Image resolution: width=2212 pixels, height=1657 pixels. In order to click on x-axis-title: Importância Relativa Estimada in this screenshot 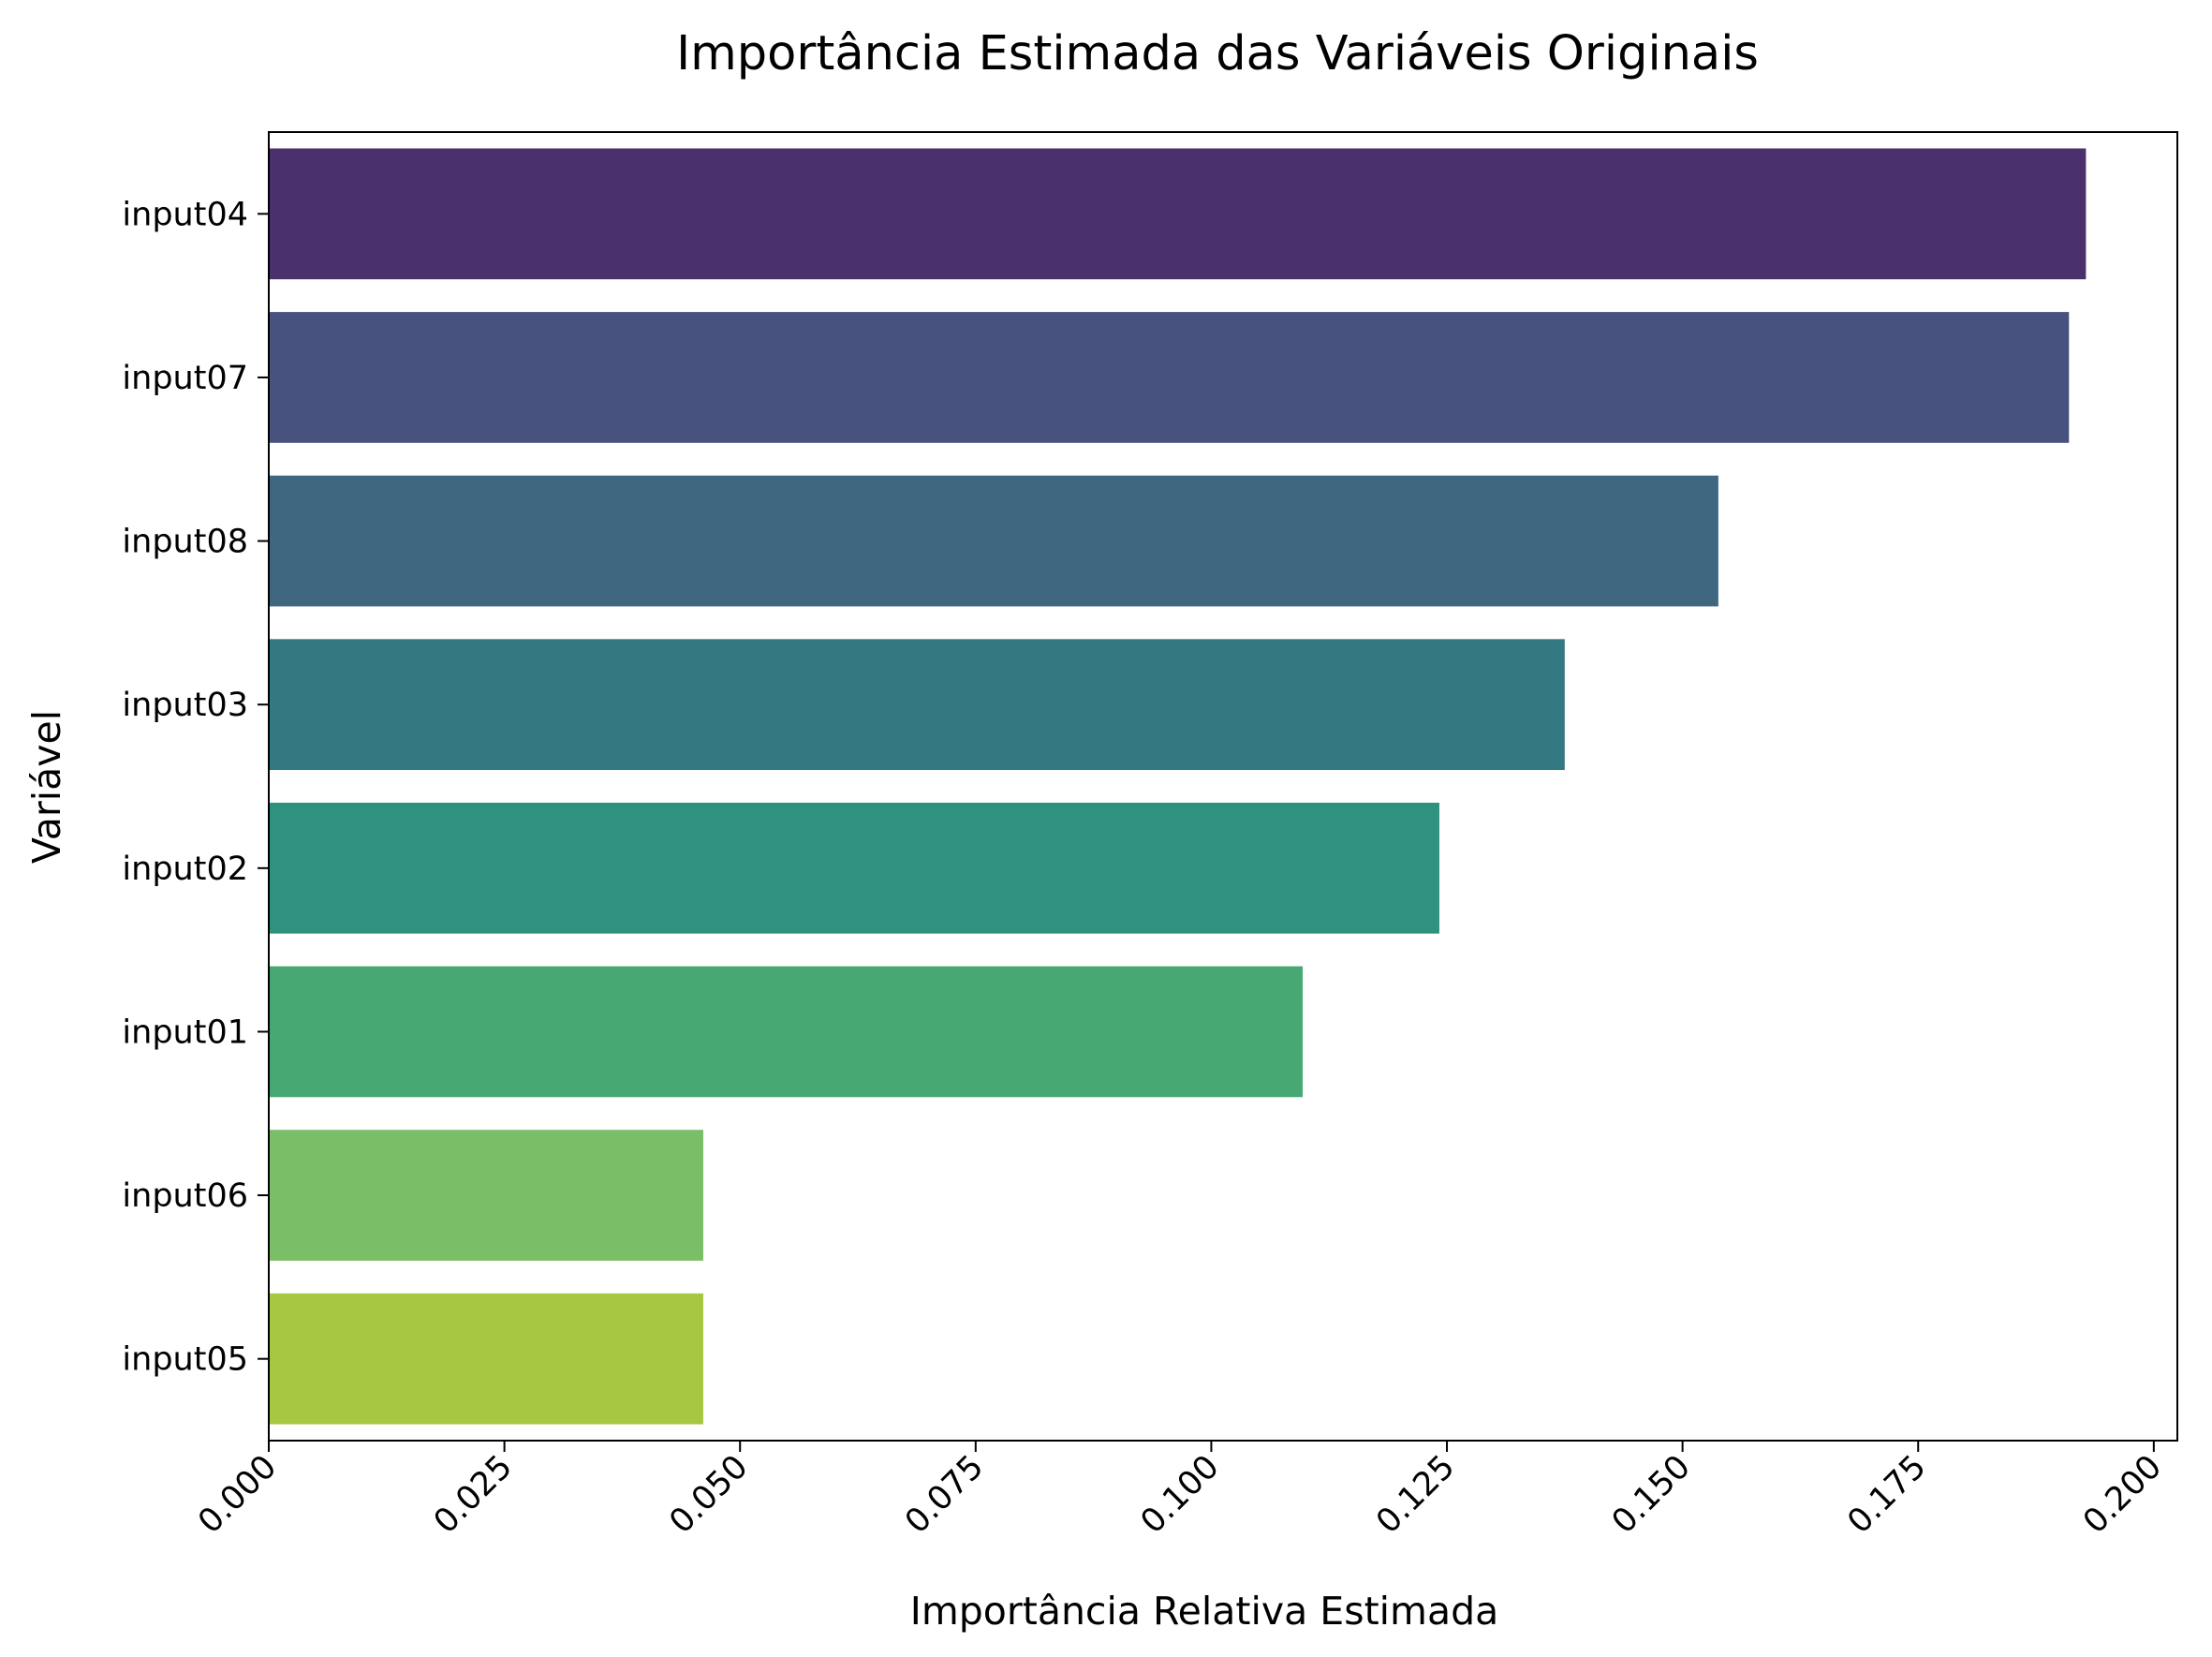, I will do `click(1204, 1612)`.